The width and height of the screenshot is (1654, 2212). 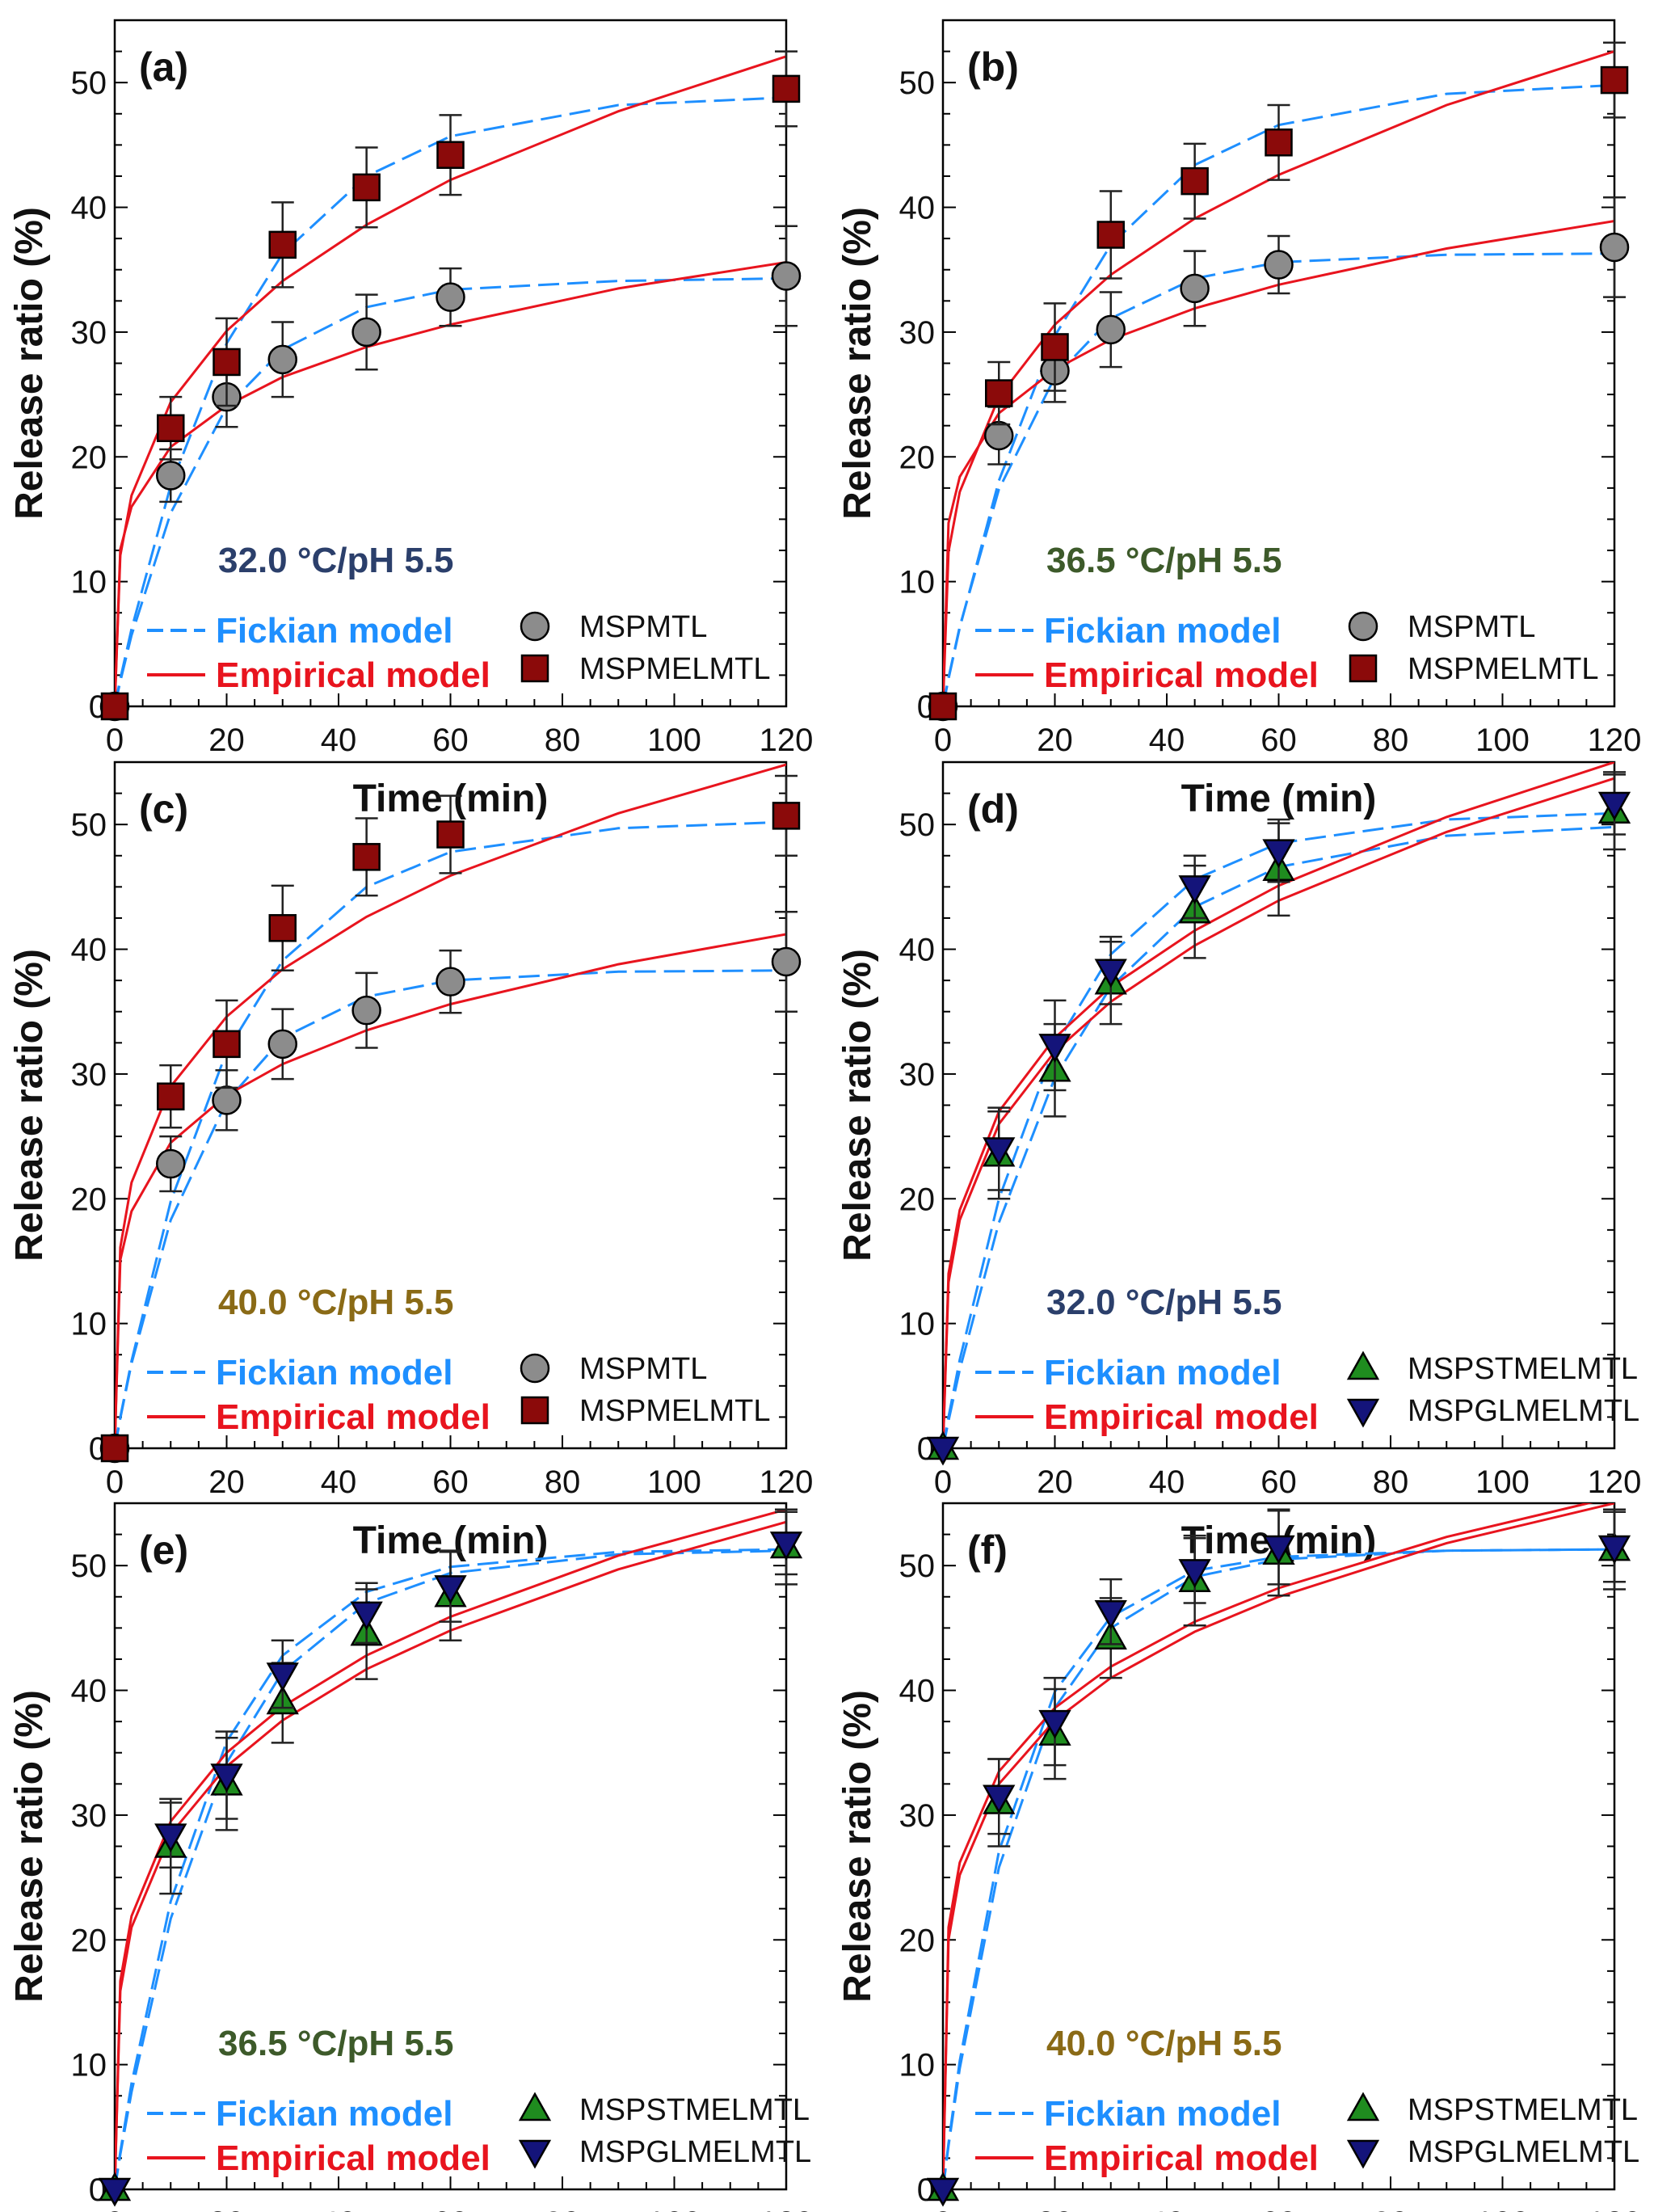 I want to click on legend-marker-MSPGLMELMTL, so click(x=1363, y=2154).